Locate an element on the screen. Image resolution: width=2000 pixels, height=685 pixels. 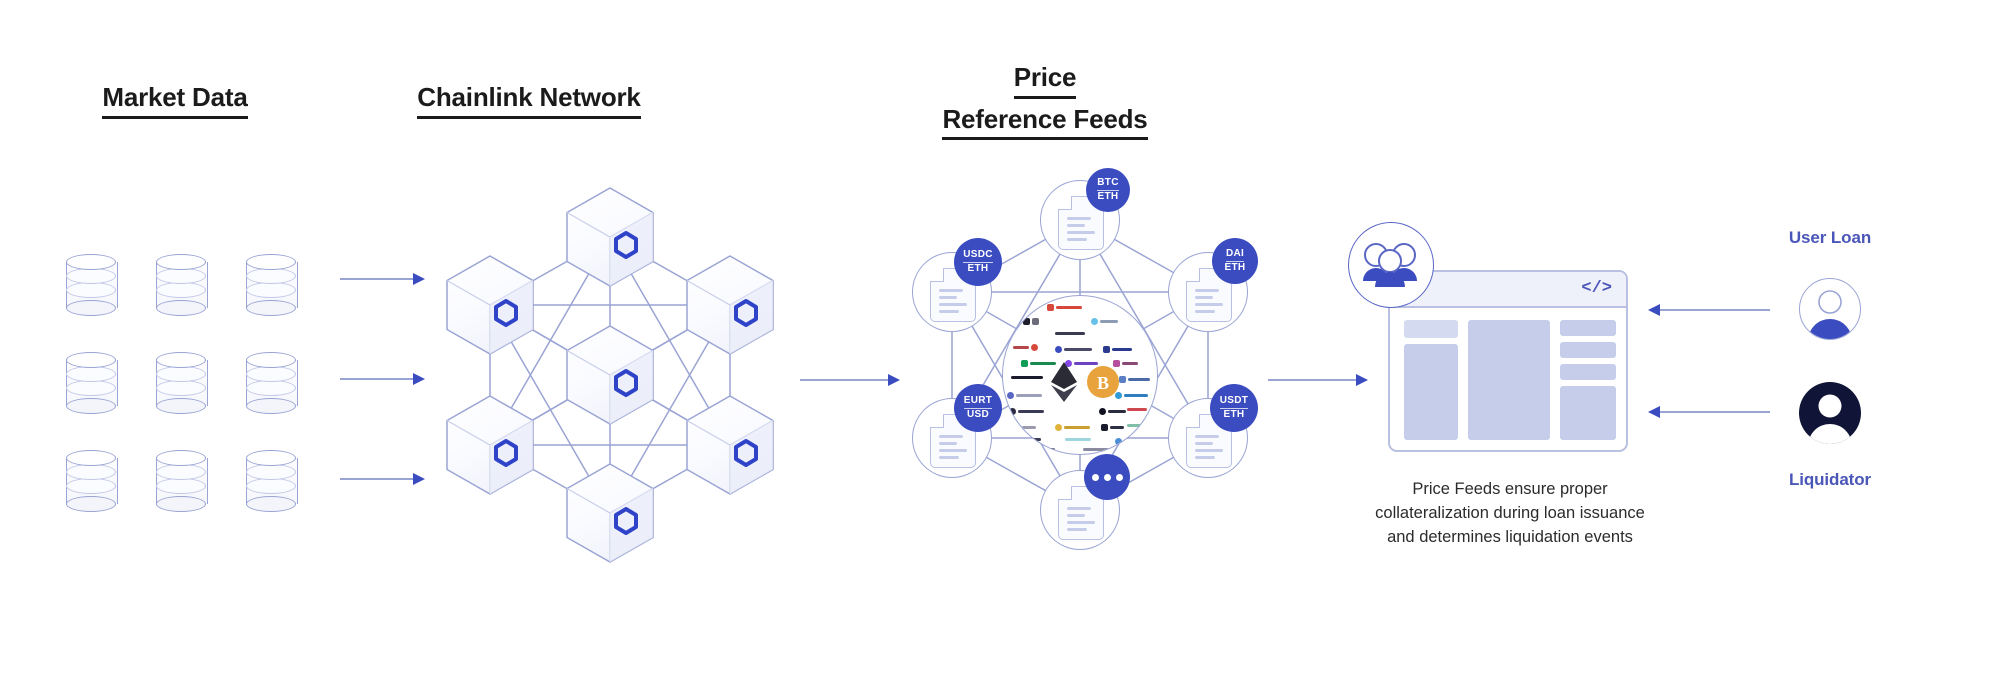
pair-bottom: USD is located at coordinates (977, 414).